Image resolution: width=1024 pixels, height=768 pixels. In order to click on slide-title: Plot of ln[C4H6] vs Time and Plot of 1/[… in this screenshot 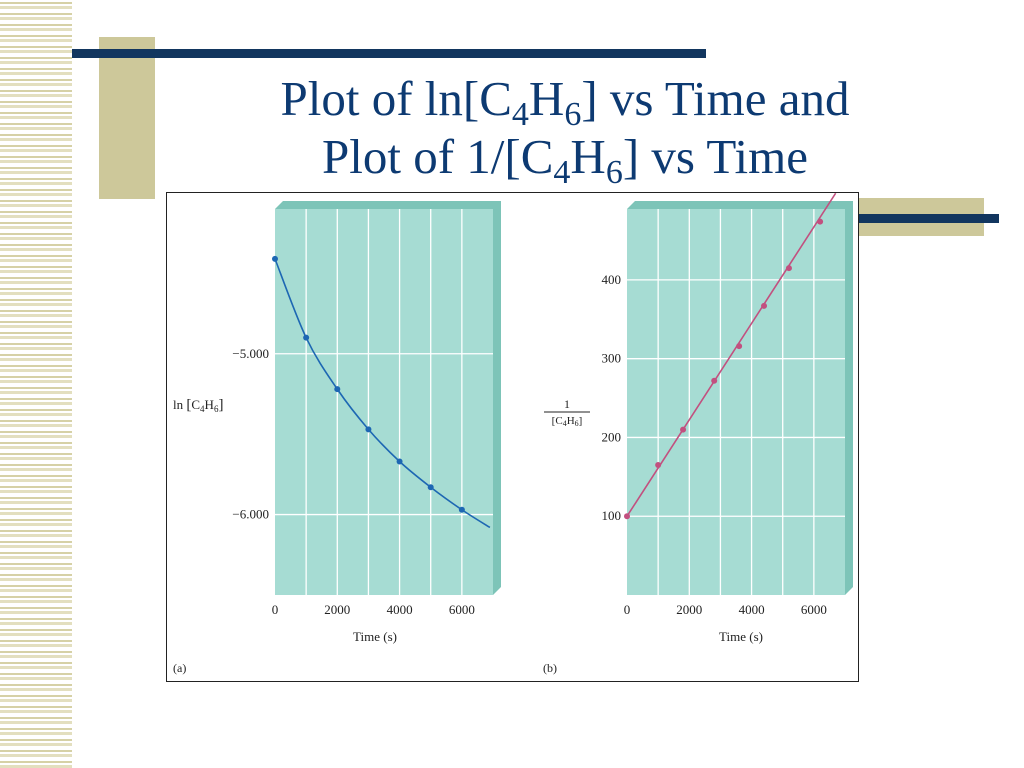, I will do `click(565, 130)`.